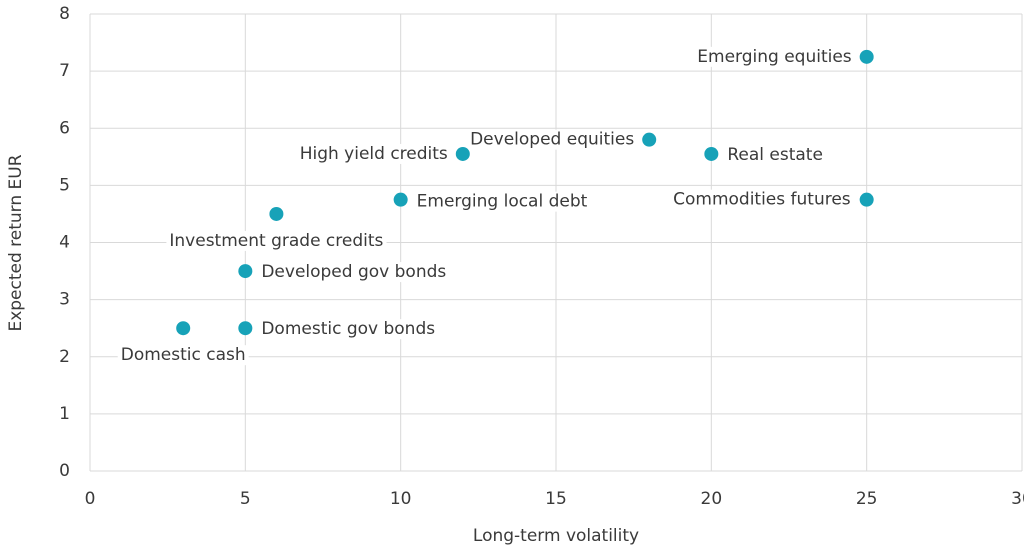  I want to click on y-tick-label: 6, so click(64, 128).